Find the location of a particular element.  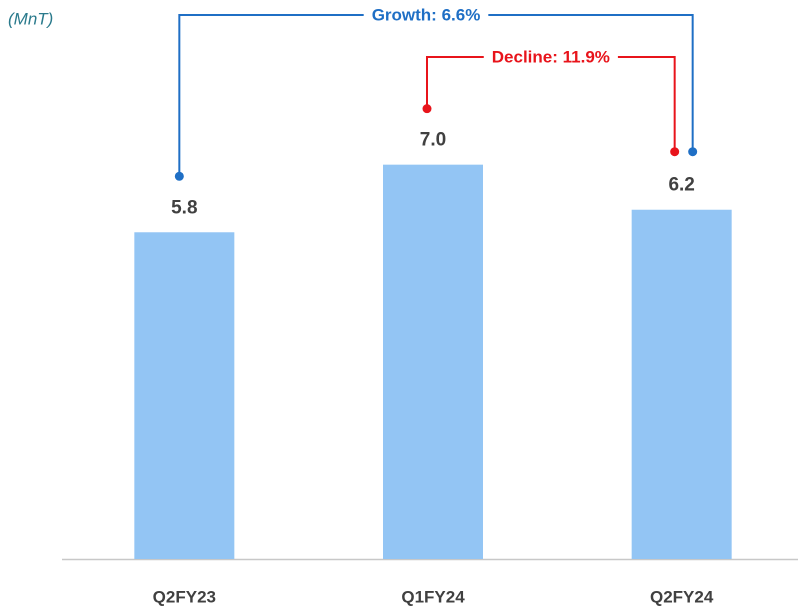

x-tick-label: Q1FY24 is located at coordinates (433, 596).